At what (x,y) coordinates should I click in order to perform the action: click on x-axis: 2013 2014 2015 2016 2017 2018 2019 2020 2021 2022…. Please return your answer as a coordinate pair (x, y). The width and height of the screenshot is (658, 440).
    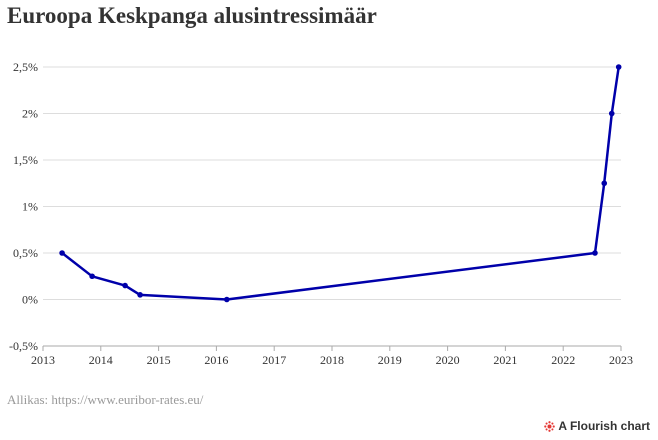
    Looking at the image, I should click on (332, 356).